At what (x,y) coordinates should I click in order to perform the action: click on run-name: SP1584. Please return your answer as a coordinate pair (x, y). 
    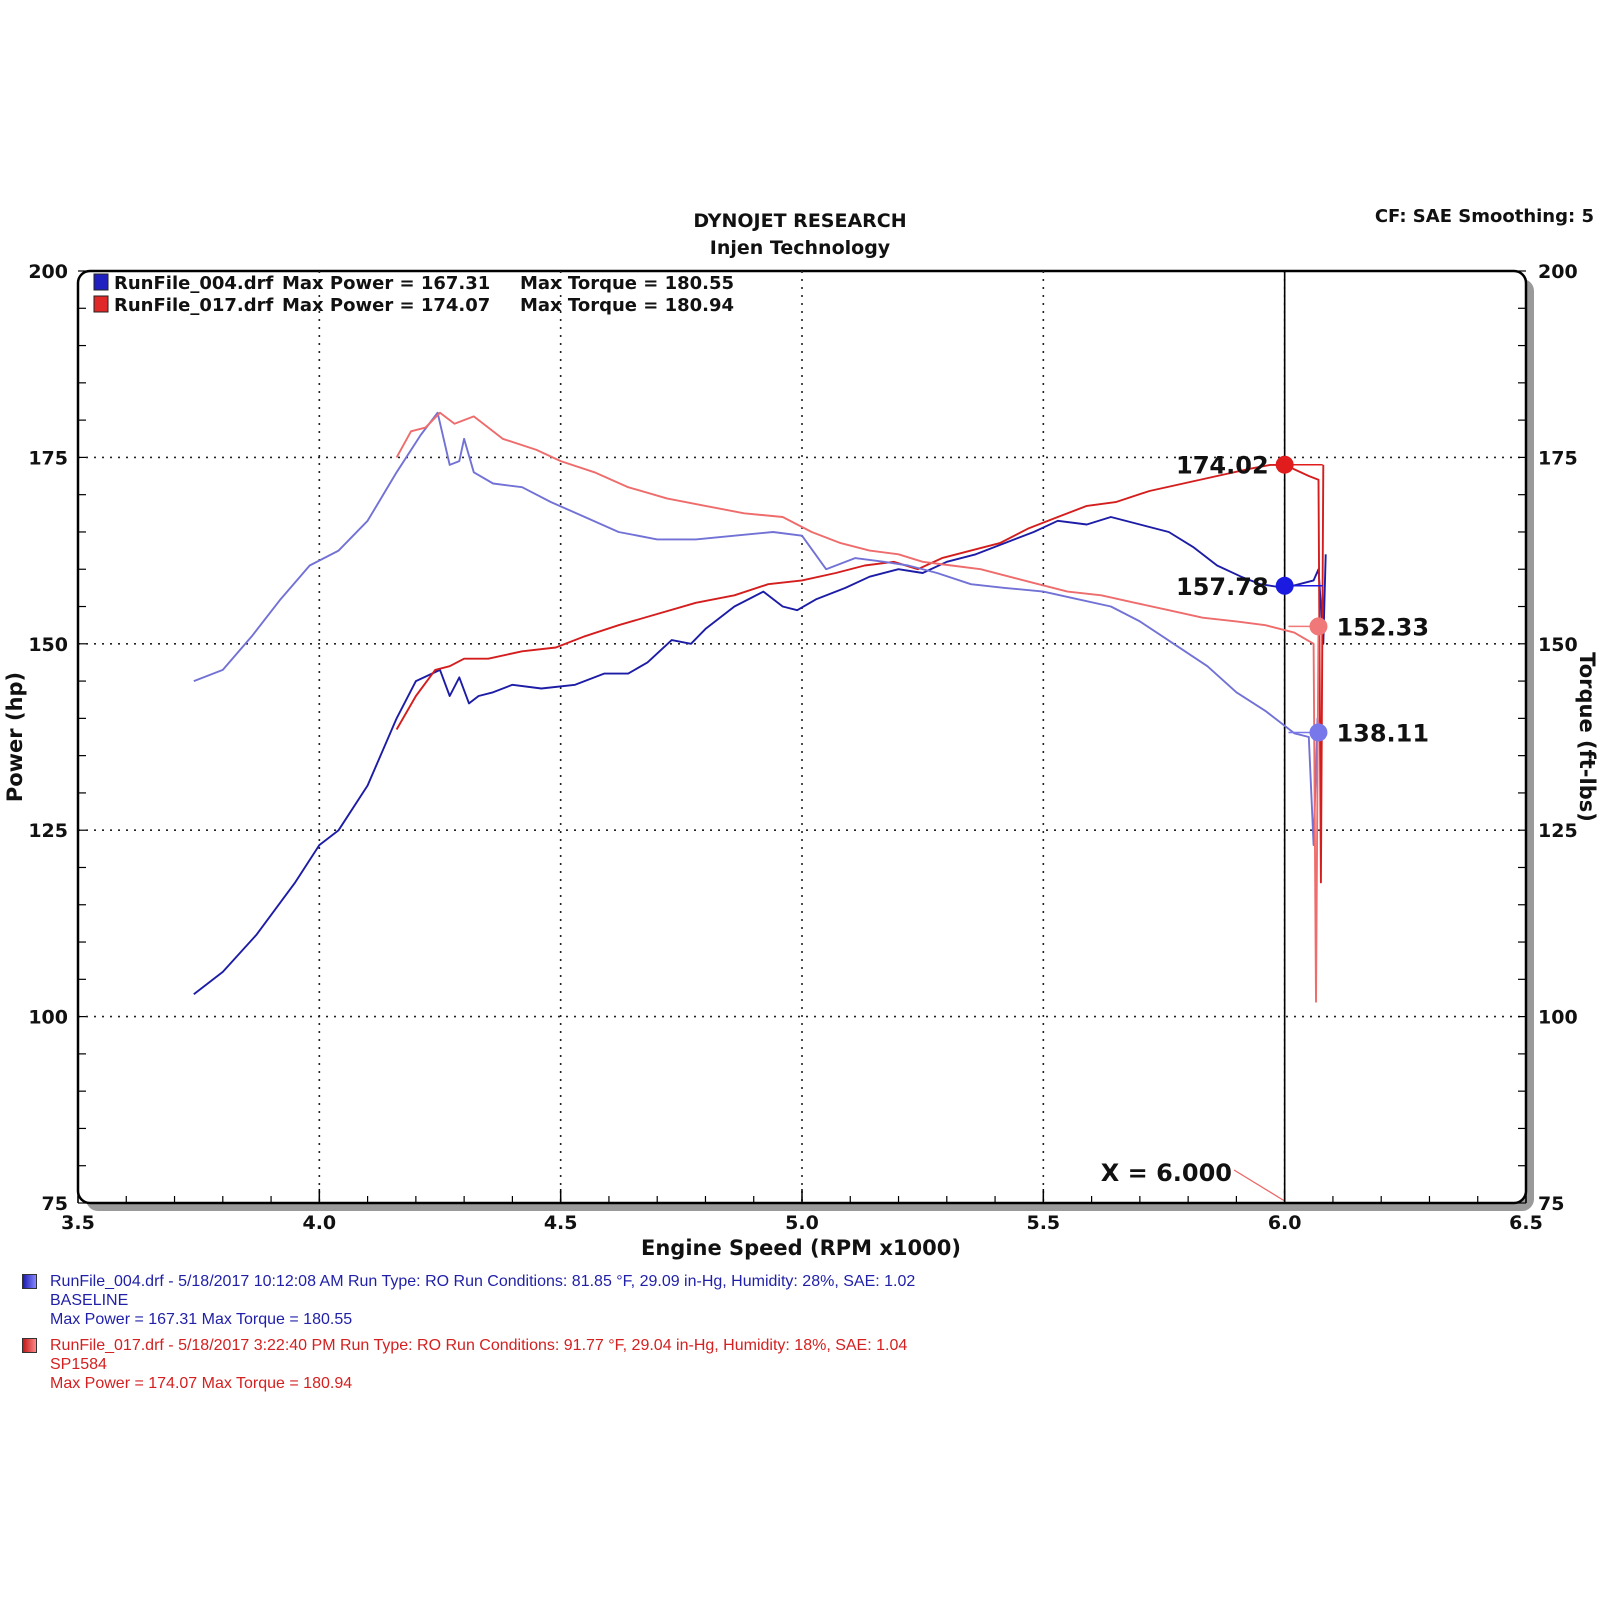
    Looking at the image, I should click on (78, 1364).